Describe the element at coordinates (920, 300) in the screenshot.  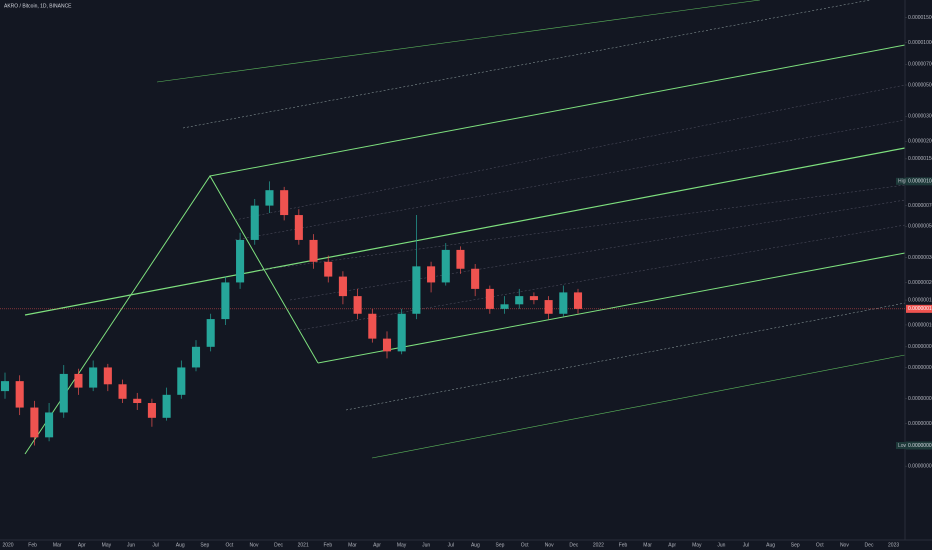
I see `y-tick-label: 0.00000015` at that location.